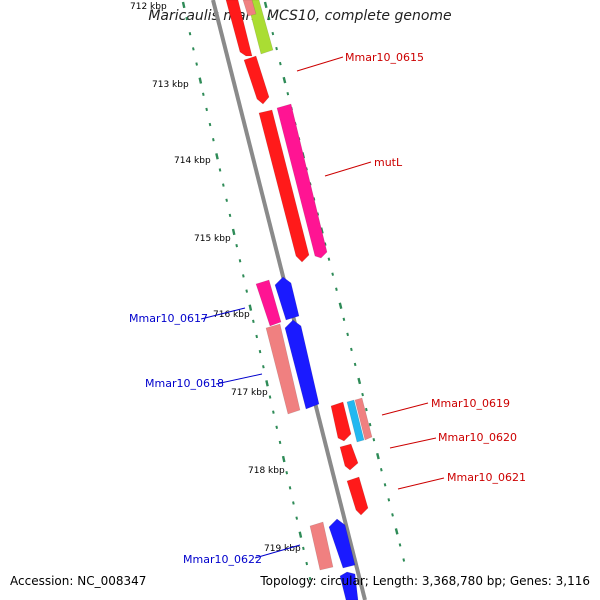 The height and width of the screenshot is (600, 600). Describe the element at coordinates (266, 471) in the screenshot. I see `tick-label-718: 718 kbp` at that location.